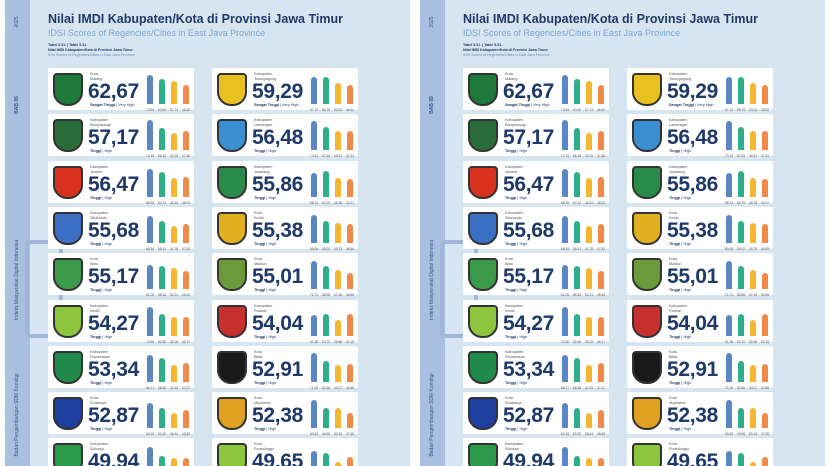 The height and width of the screenshot is (466, 830). I want to click on pillar-value: 68.39, so click(150, 202).